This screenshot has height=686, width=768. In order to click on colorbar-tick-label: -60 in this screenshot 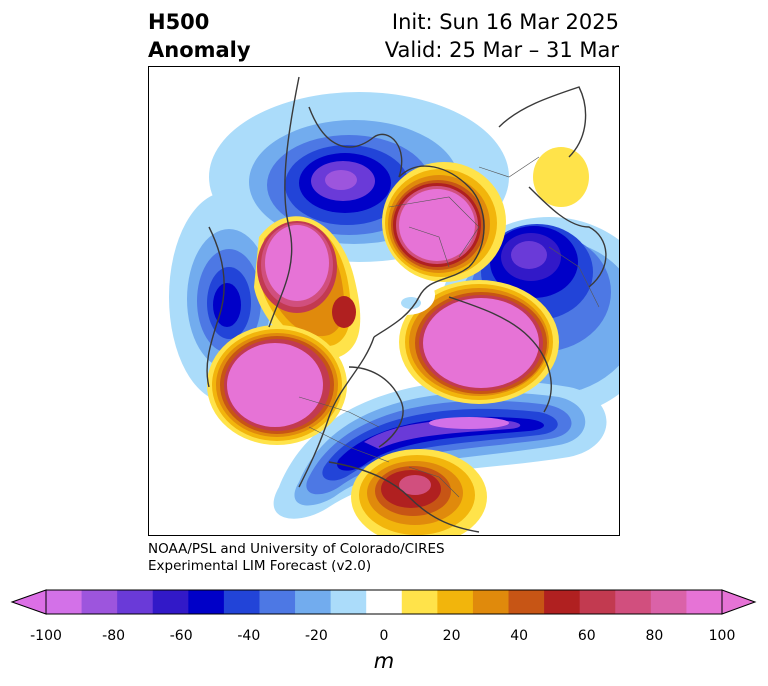, I will do `click(181, 636)`.